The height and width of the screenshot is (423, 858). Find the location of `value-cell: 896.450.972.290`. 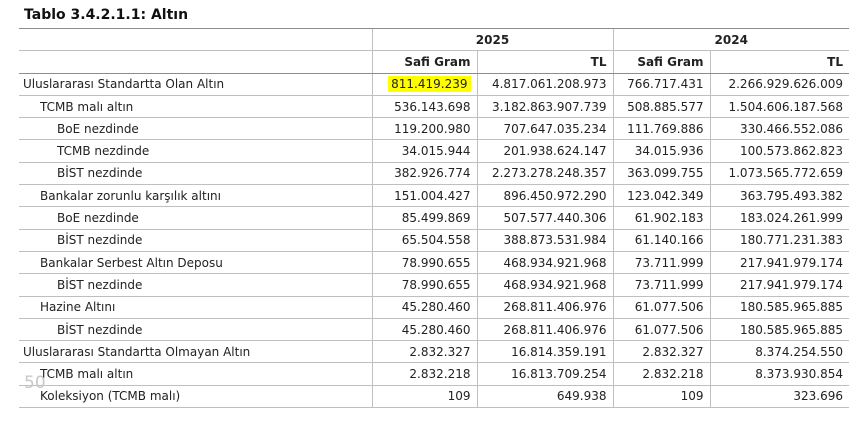

value-cell: 896.450.972.290 is located at coordinates (544, 196).